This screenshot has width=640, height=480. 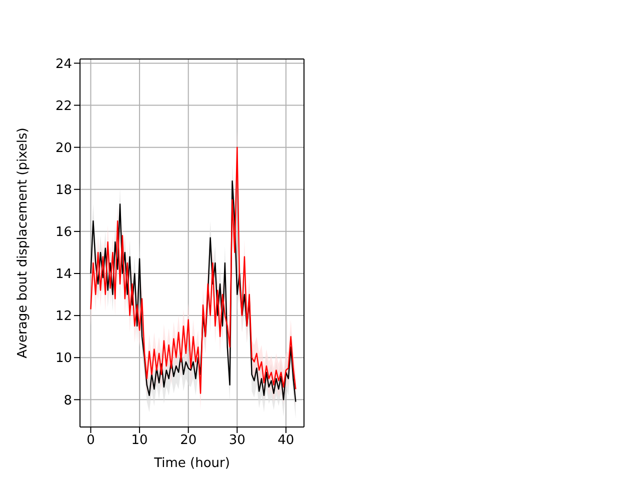 I want to click on x-tick-label: 10, so click(x=139, y=440).